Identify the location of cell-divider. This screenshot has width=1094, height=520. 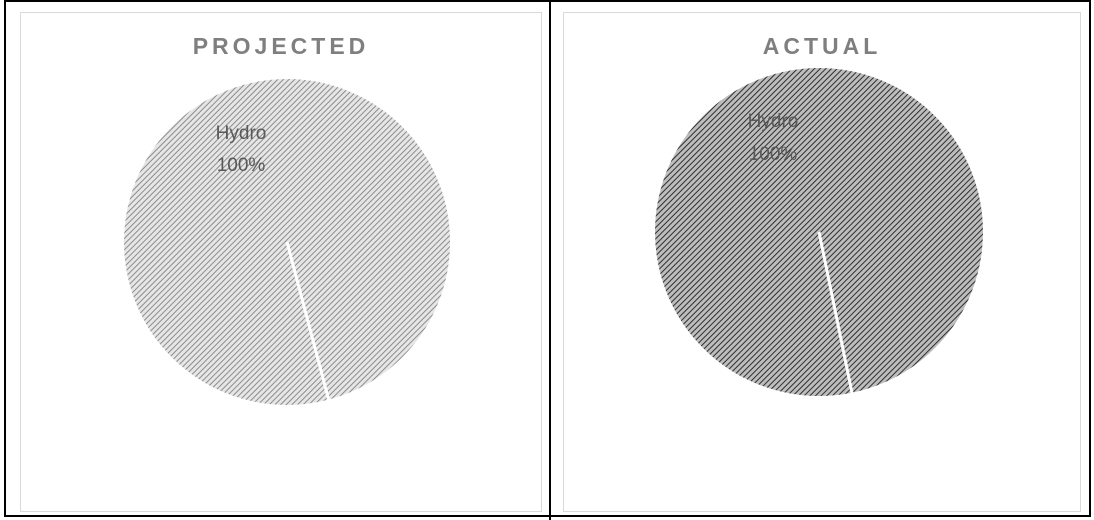
(550, 260).